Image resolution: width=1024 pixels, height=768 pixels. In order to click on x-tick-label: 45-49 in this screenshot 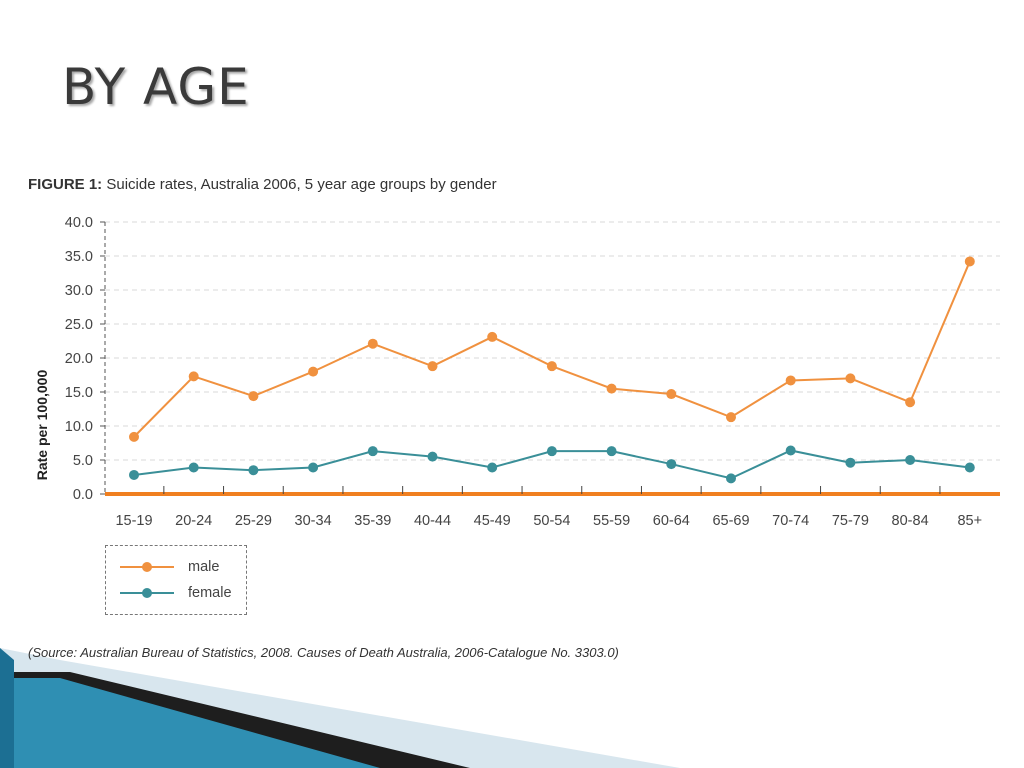, I will do `click(492, 521)`.